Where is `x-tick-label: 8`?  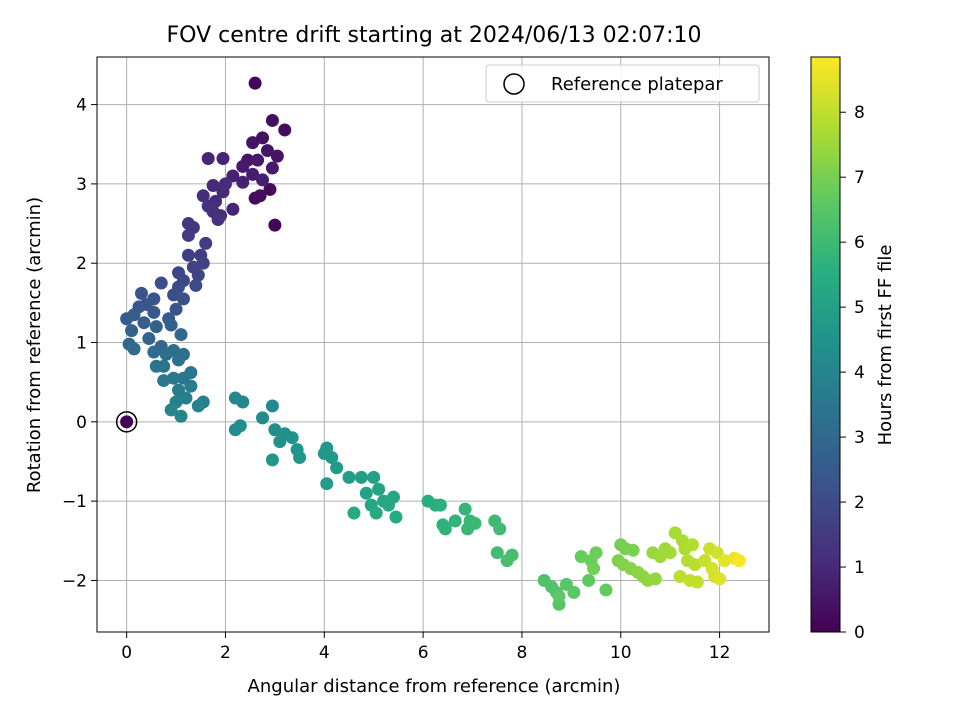 x-tick-label: 8 is located at coordinates (522, 653).